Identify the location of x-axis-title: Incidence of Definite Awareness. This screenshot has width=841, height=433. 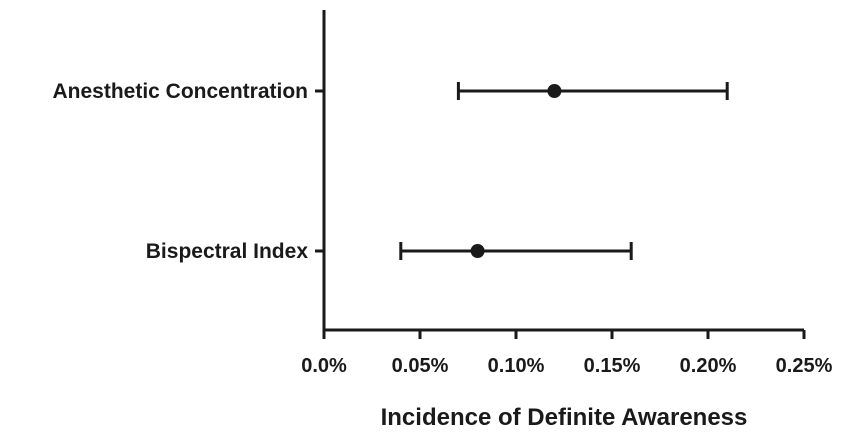
(564, 417).